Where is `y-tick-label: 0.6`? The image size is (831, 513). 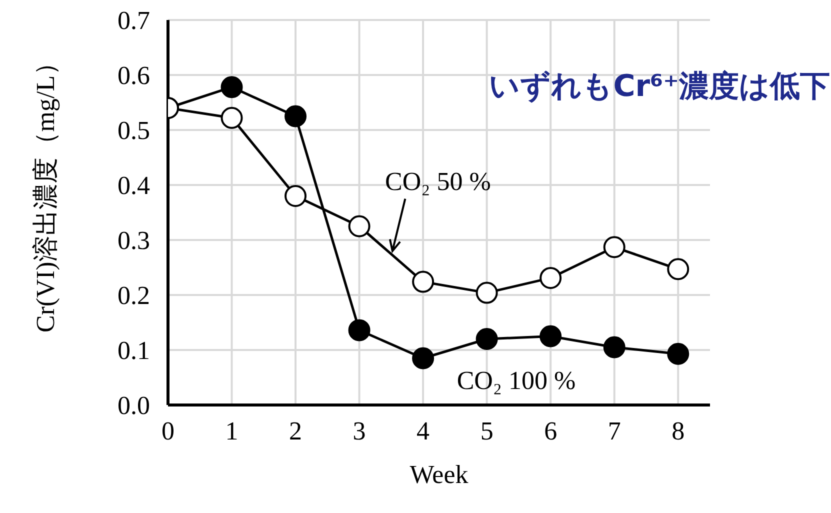
y-tick-label: 0.6 is located at coordinates (134, 75).